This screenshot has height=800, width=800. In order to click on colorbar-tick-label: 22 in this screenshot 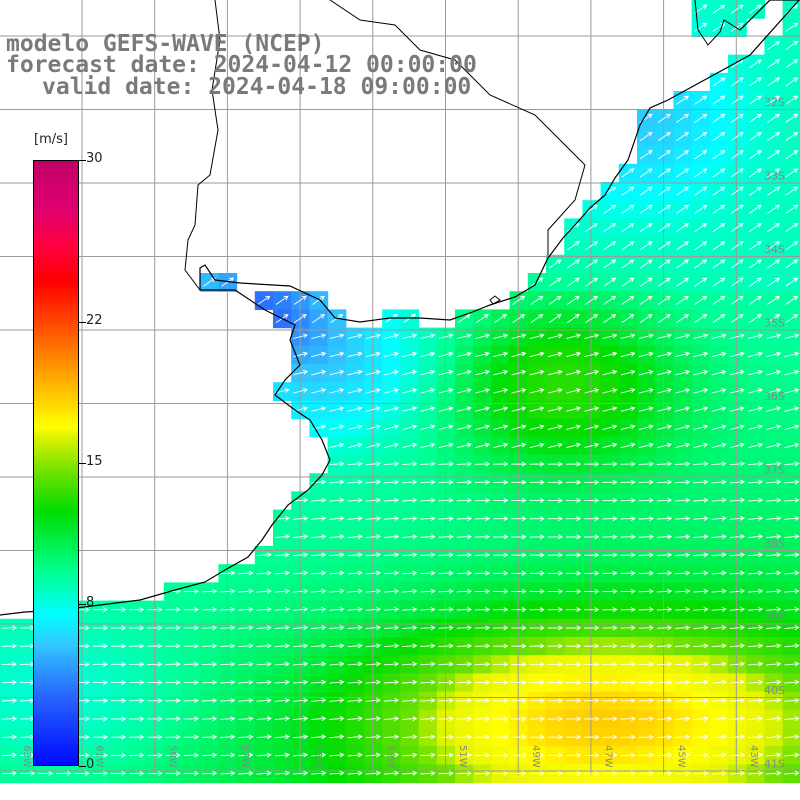, I will do `click(94, 320)`.